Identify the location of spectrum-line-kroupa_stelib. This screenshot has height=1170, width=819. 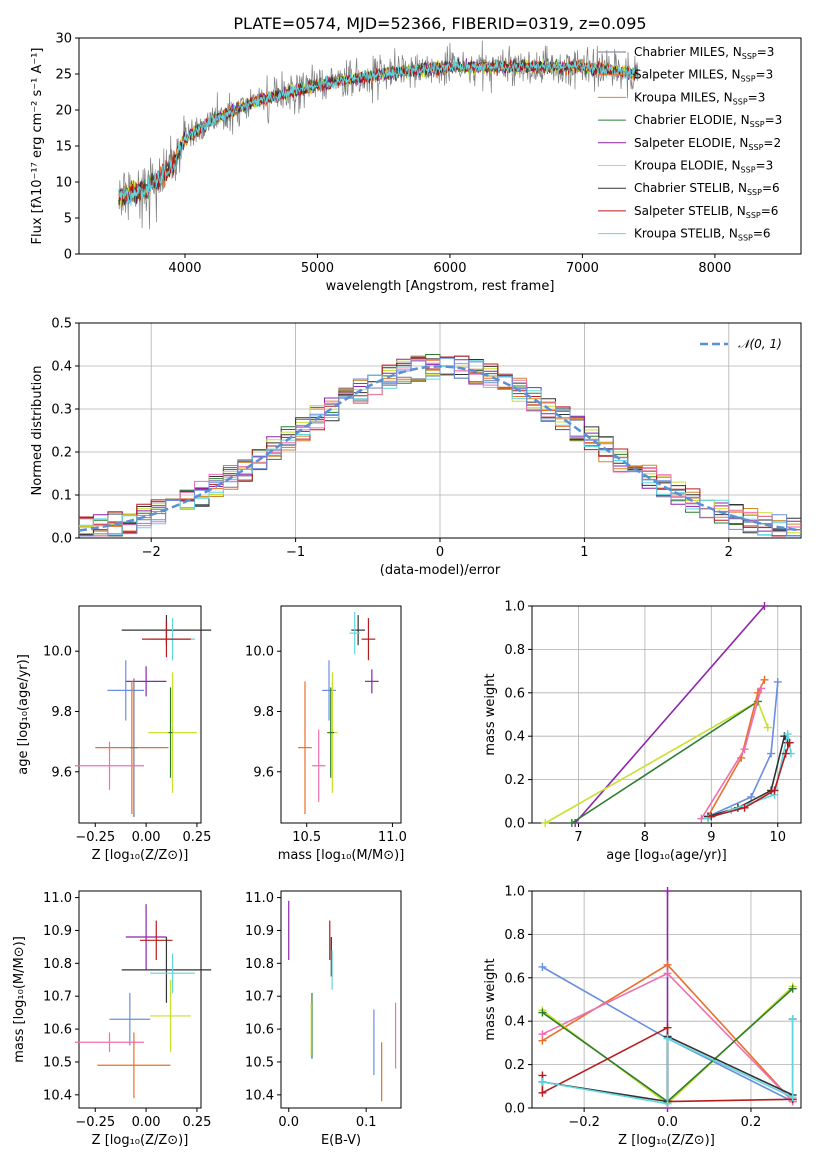
(378, 132).